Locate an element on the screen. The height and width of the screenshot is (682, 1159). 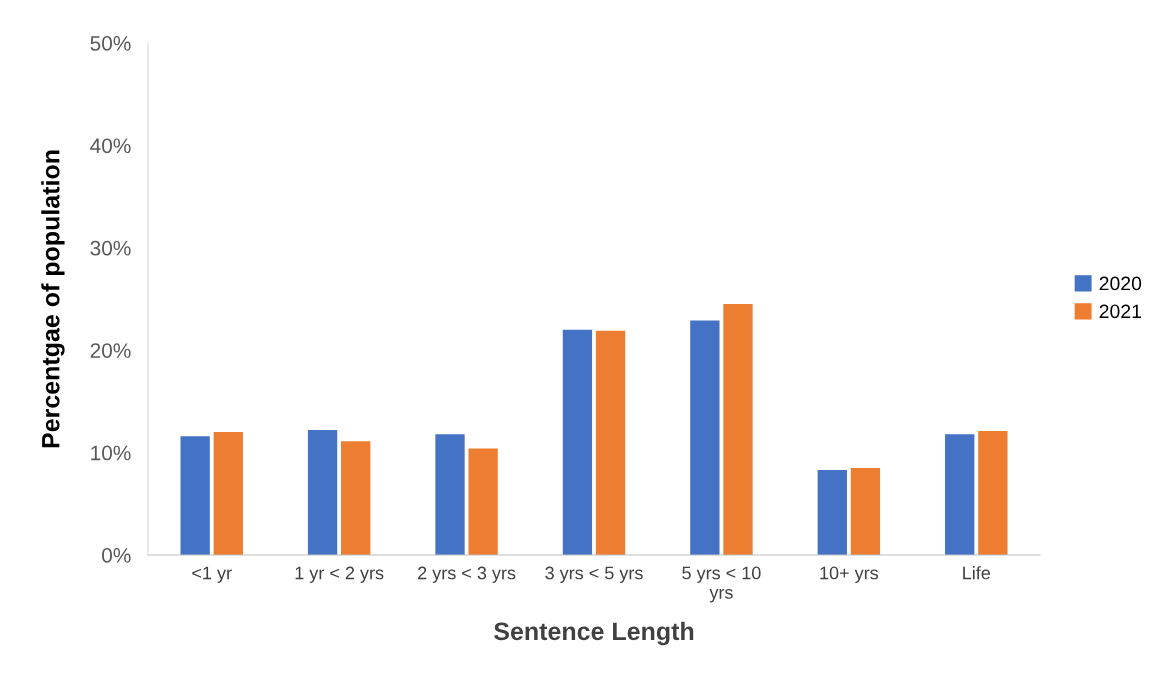
y-tick-label: 30% is located at coordinates (110, 248).